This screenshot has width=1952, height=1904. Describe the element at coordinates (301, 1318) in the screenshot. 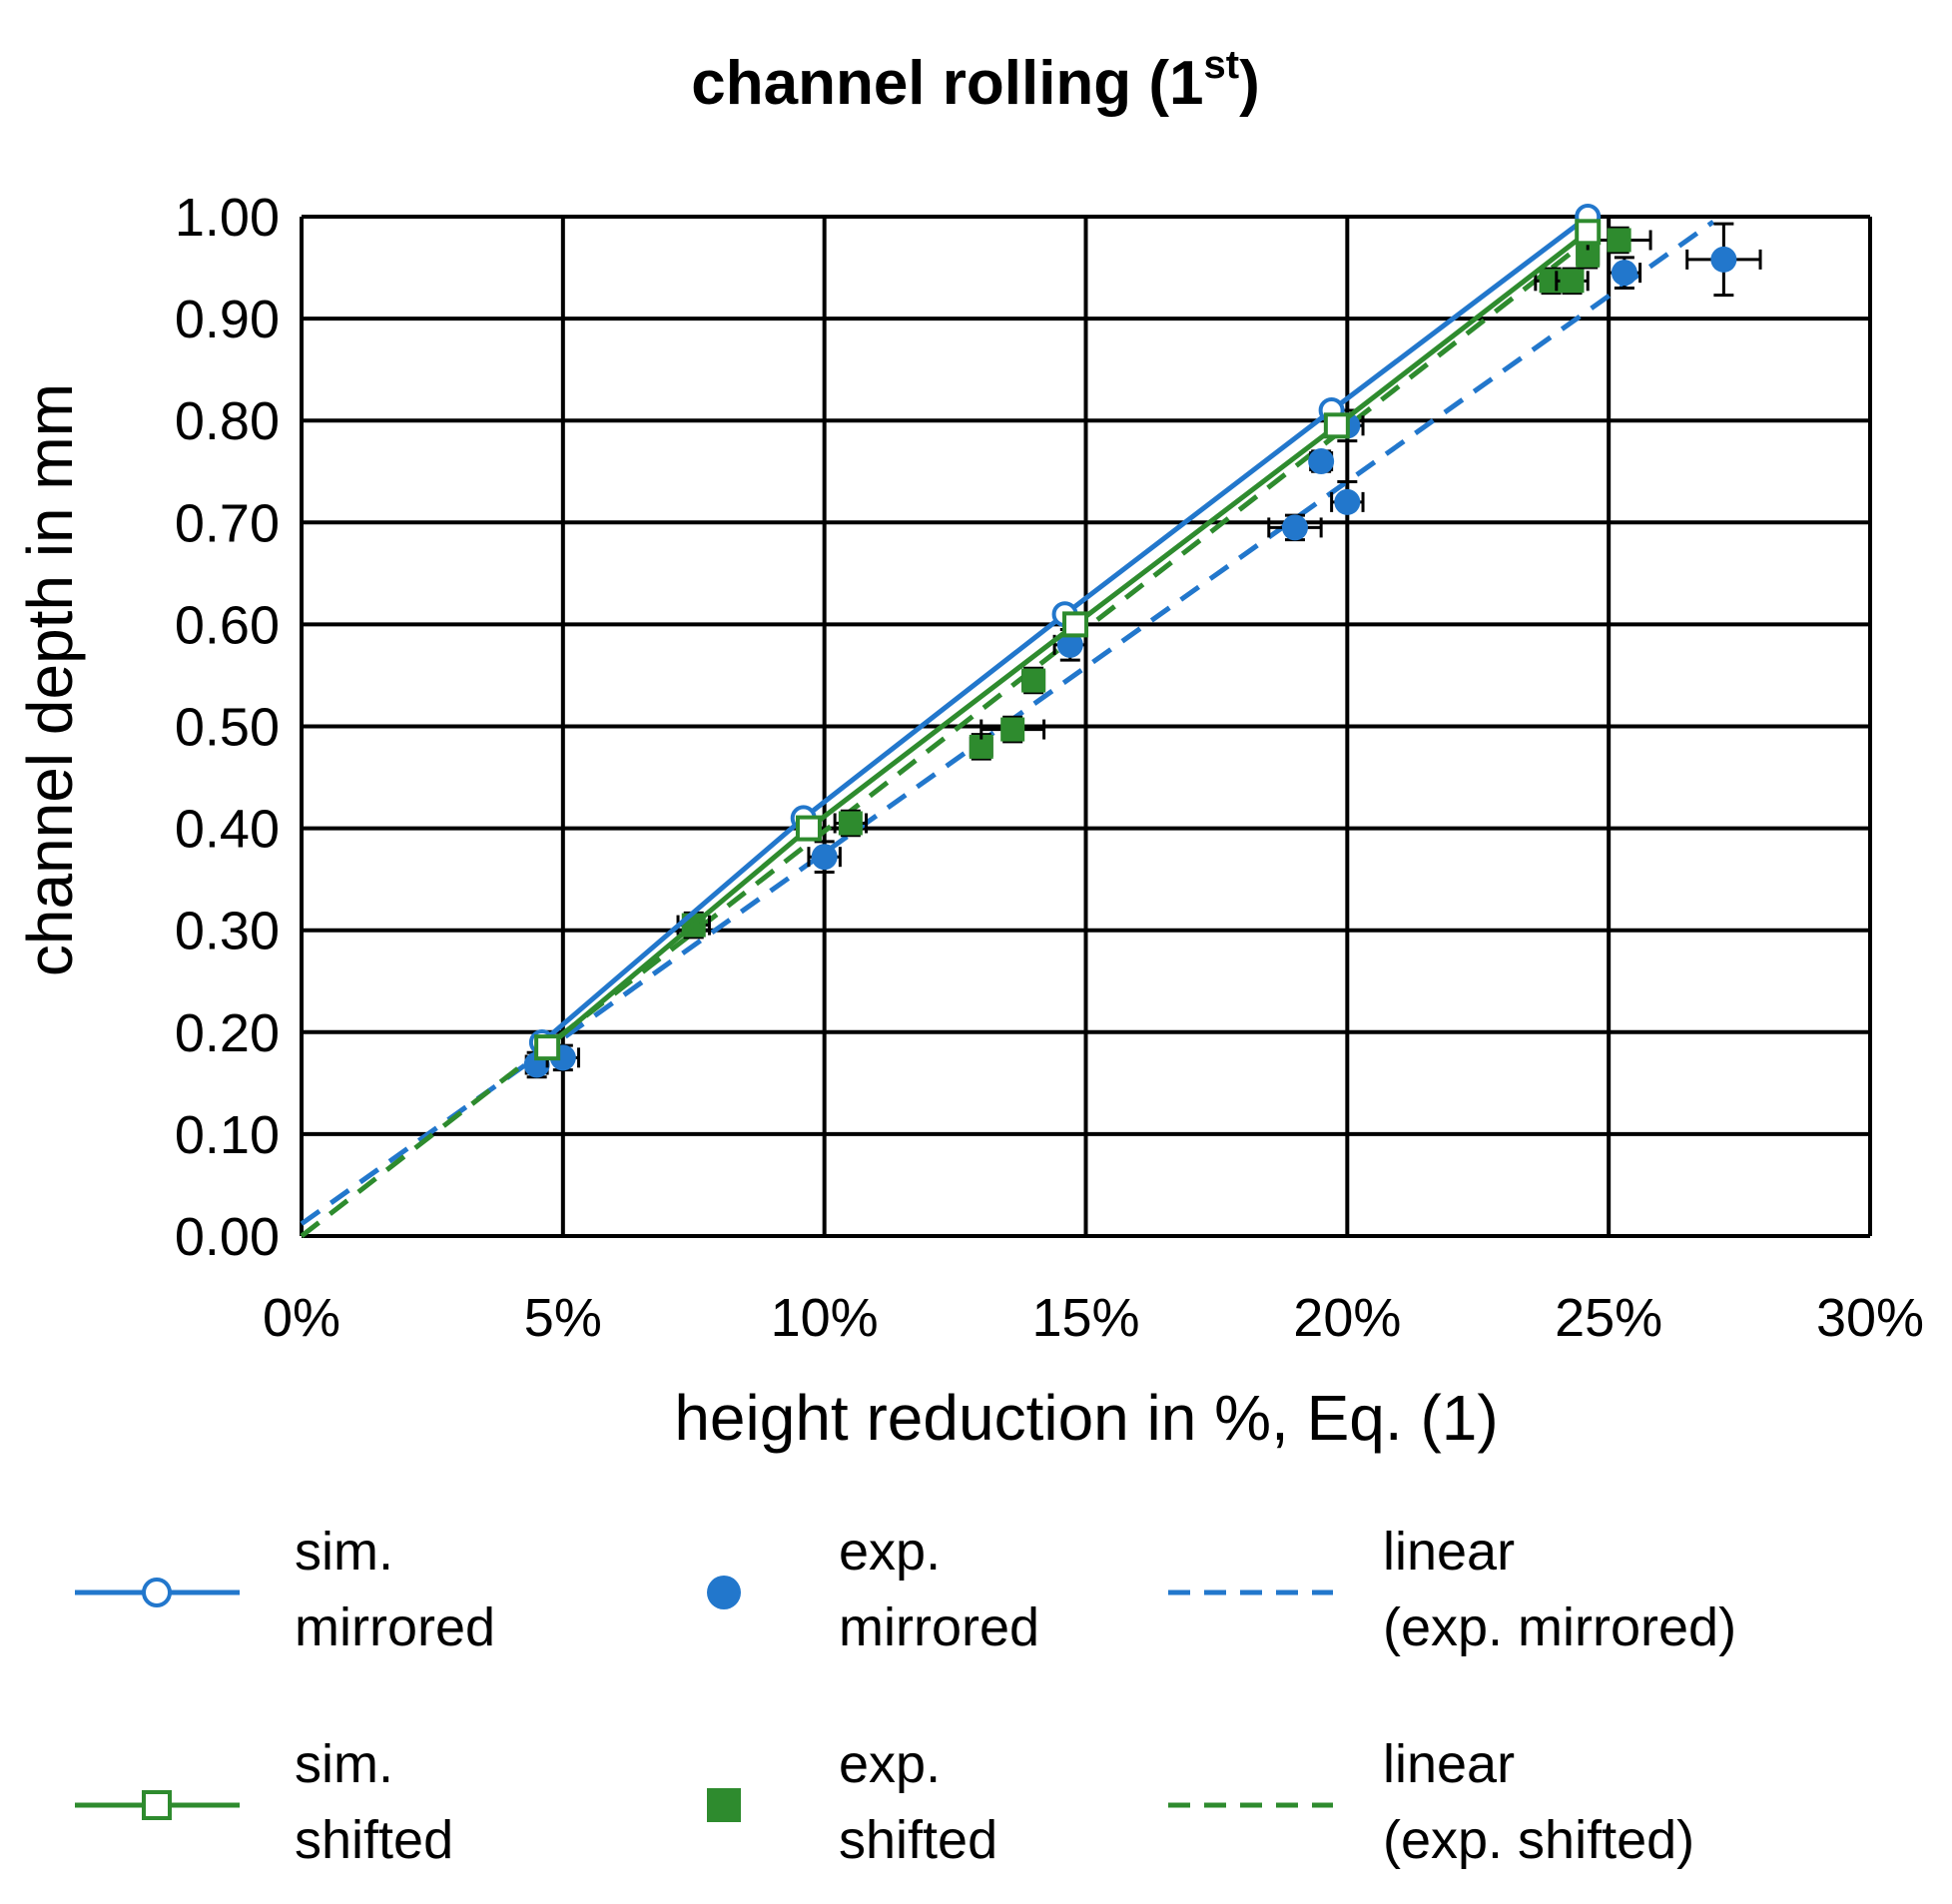

I see `x-tick-label: 0%` at that location.